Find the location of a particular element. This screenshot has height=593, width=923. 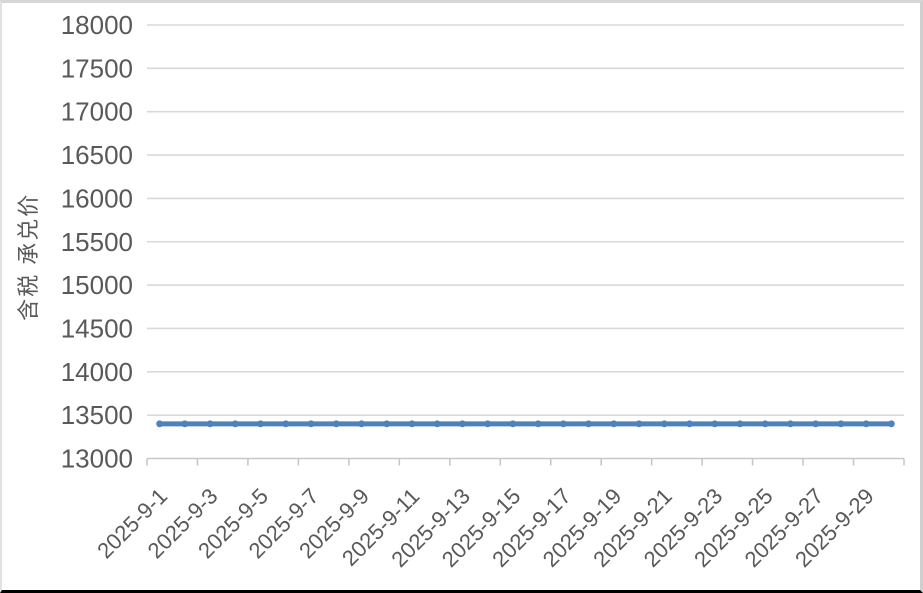

y-tick-label: 18000 is located at coordinates (97, 25).